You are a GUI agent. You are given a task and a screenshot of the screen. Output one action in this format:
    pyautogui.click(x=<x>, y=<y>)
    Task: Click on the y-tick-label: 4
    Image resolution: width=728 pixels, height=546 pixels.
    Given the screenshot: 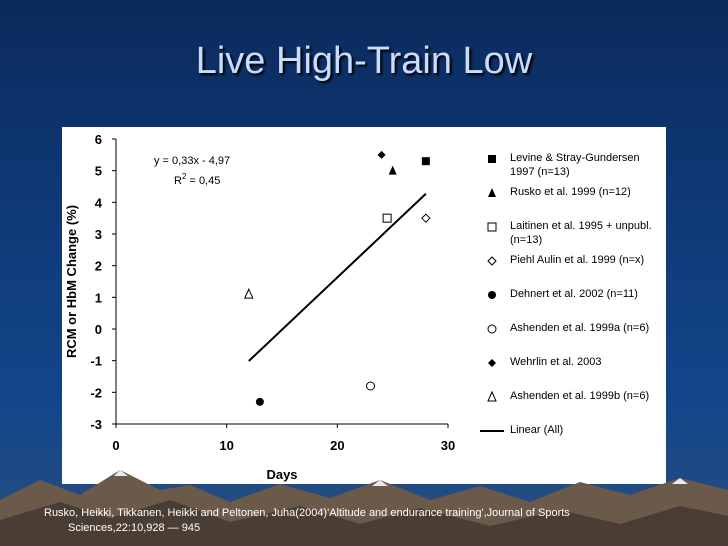 What is the action you would take?
    pyautogui.click(x=99, y=202)
    